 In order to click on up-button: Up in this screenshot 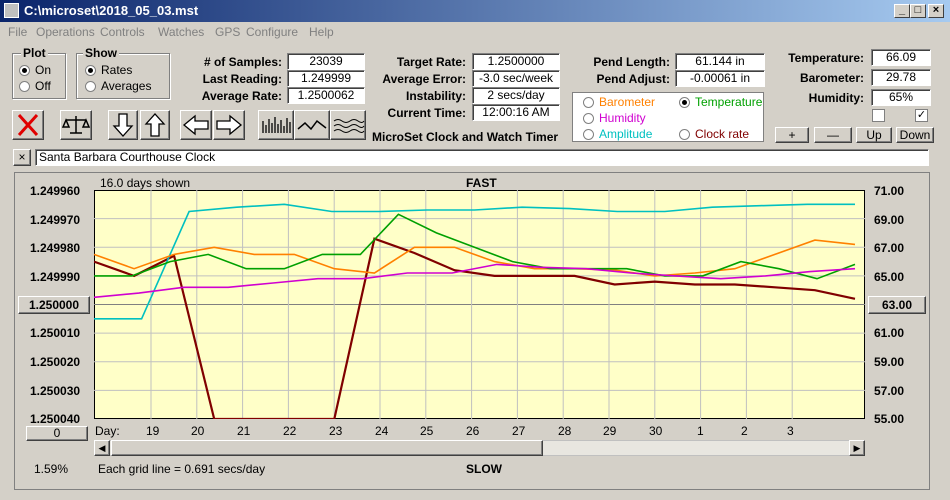, I will do `click(874, 135)`.